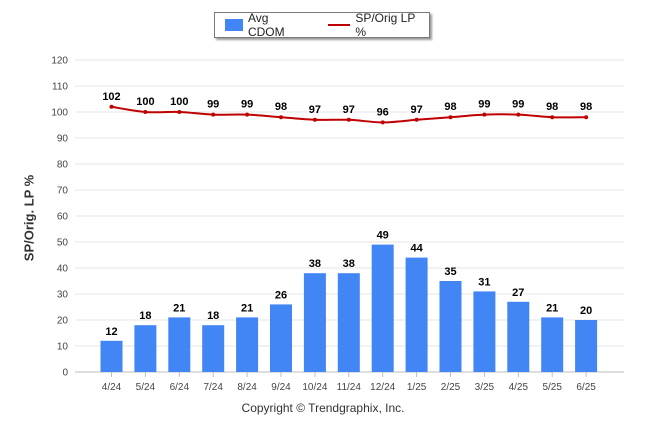 The height and width of the screenshot is (434, 646). What do you see at coordinates (416, 249) in the screenshot?
I see `bar-data-label: 44` at bounding box center [416, 249].